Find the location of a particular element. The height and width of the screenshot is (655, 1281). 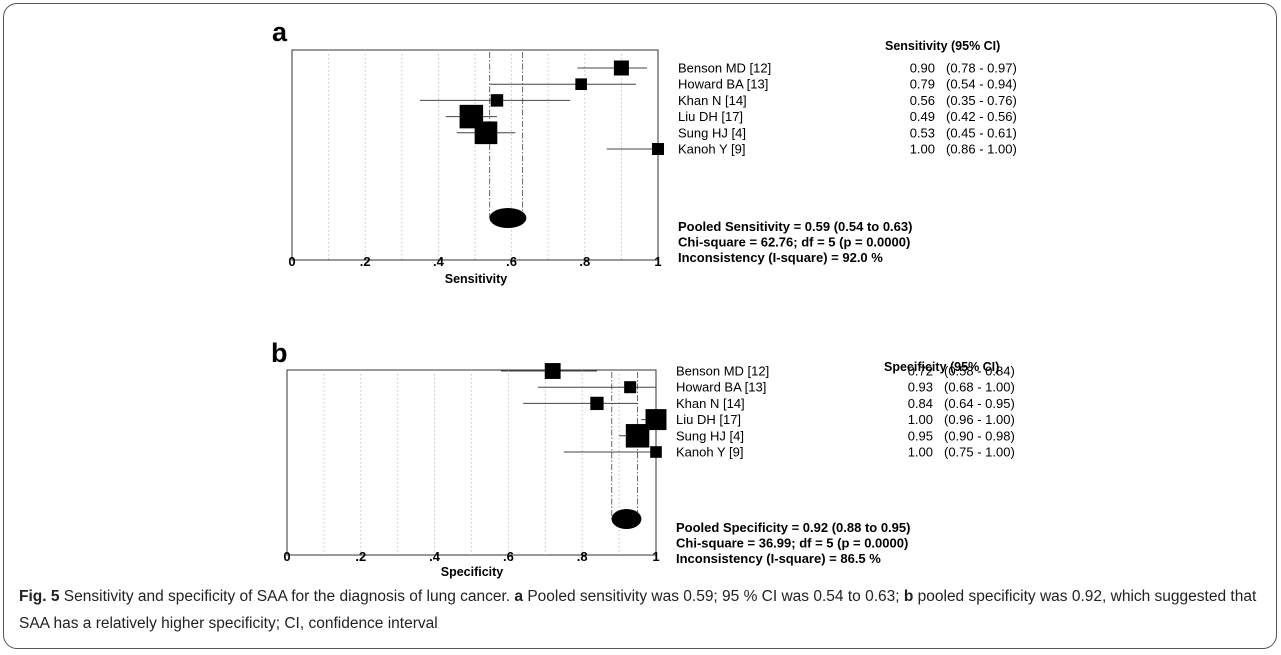

caption-fig-label: Fig. 5 is located at coordinates (39, 596).